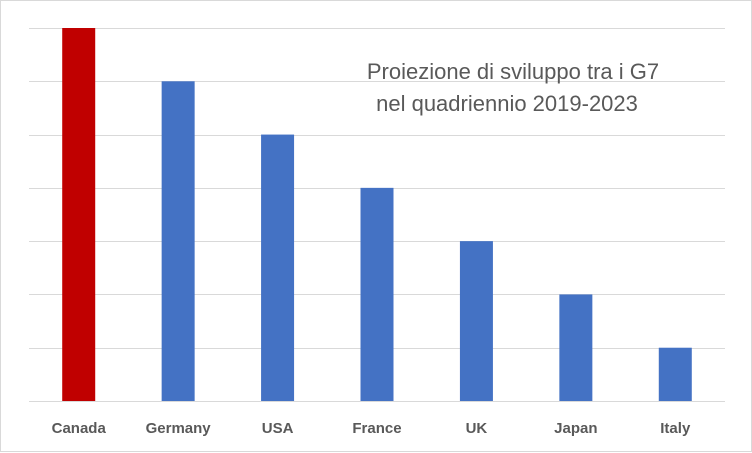  I want to click on bar-uk, so click(476, 321).